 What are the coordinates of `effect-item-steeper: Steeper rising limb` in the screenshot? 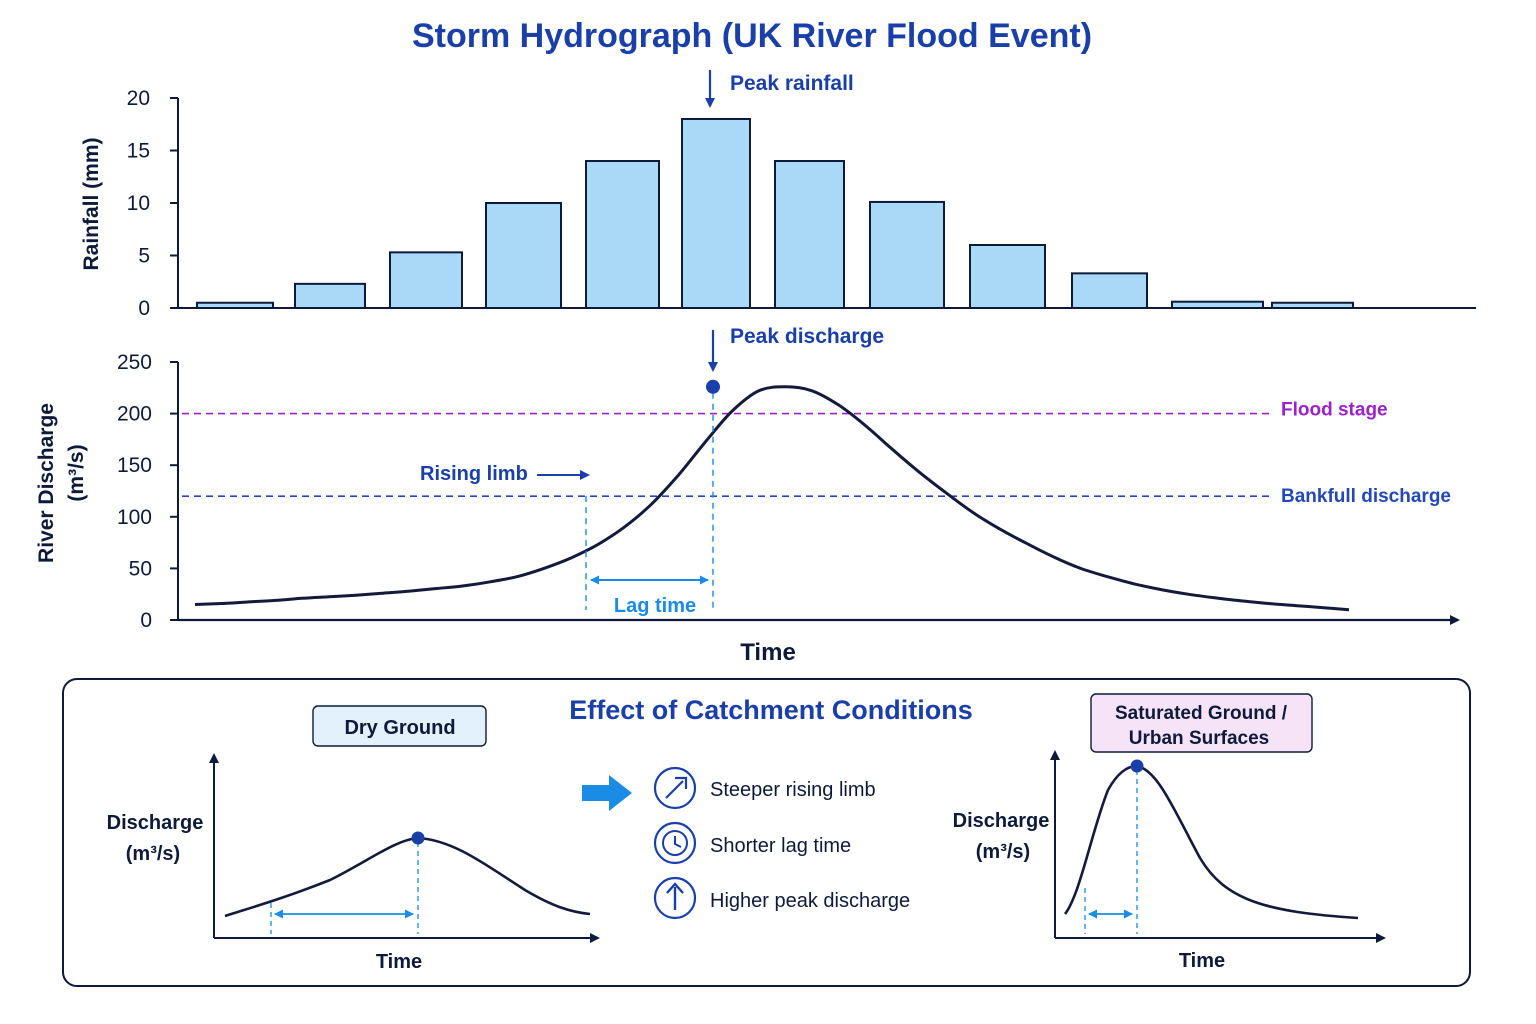 It's located at (764, 788).